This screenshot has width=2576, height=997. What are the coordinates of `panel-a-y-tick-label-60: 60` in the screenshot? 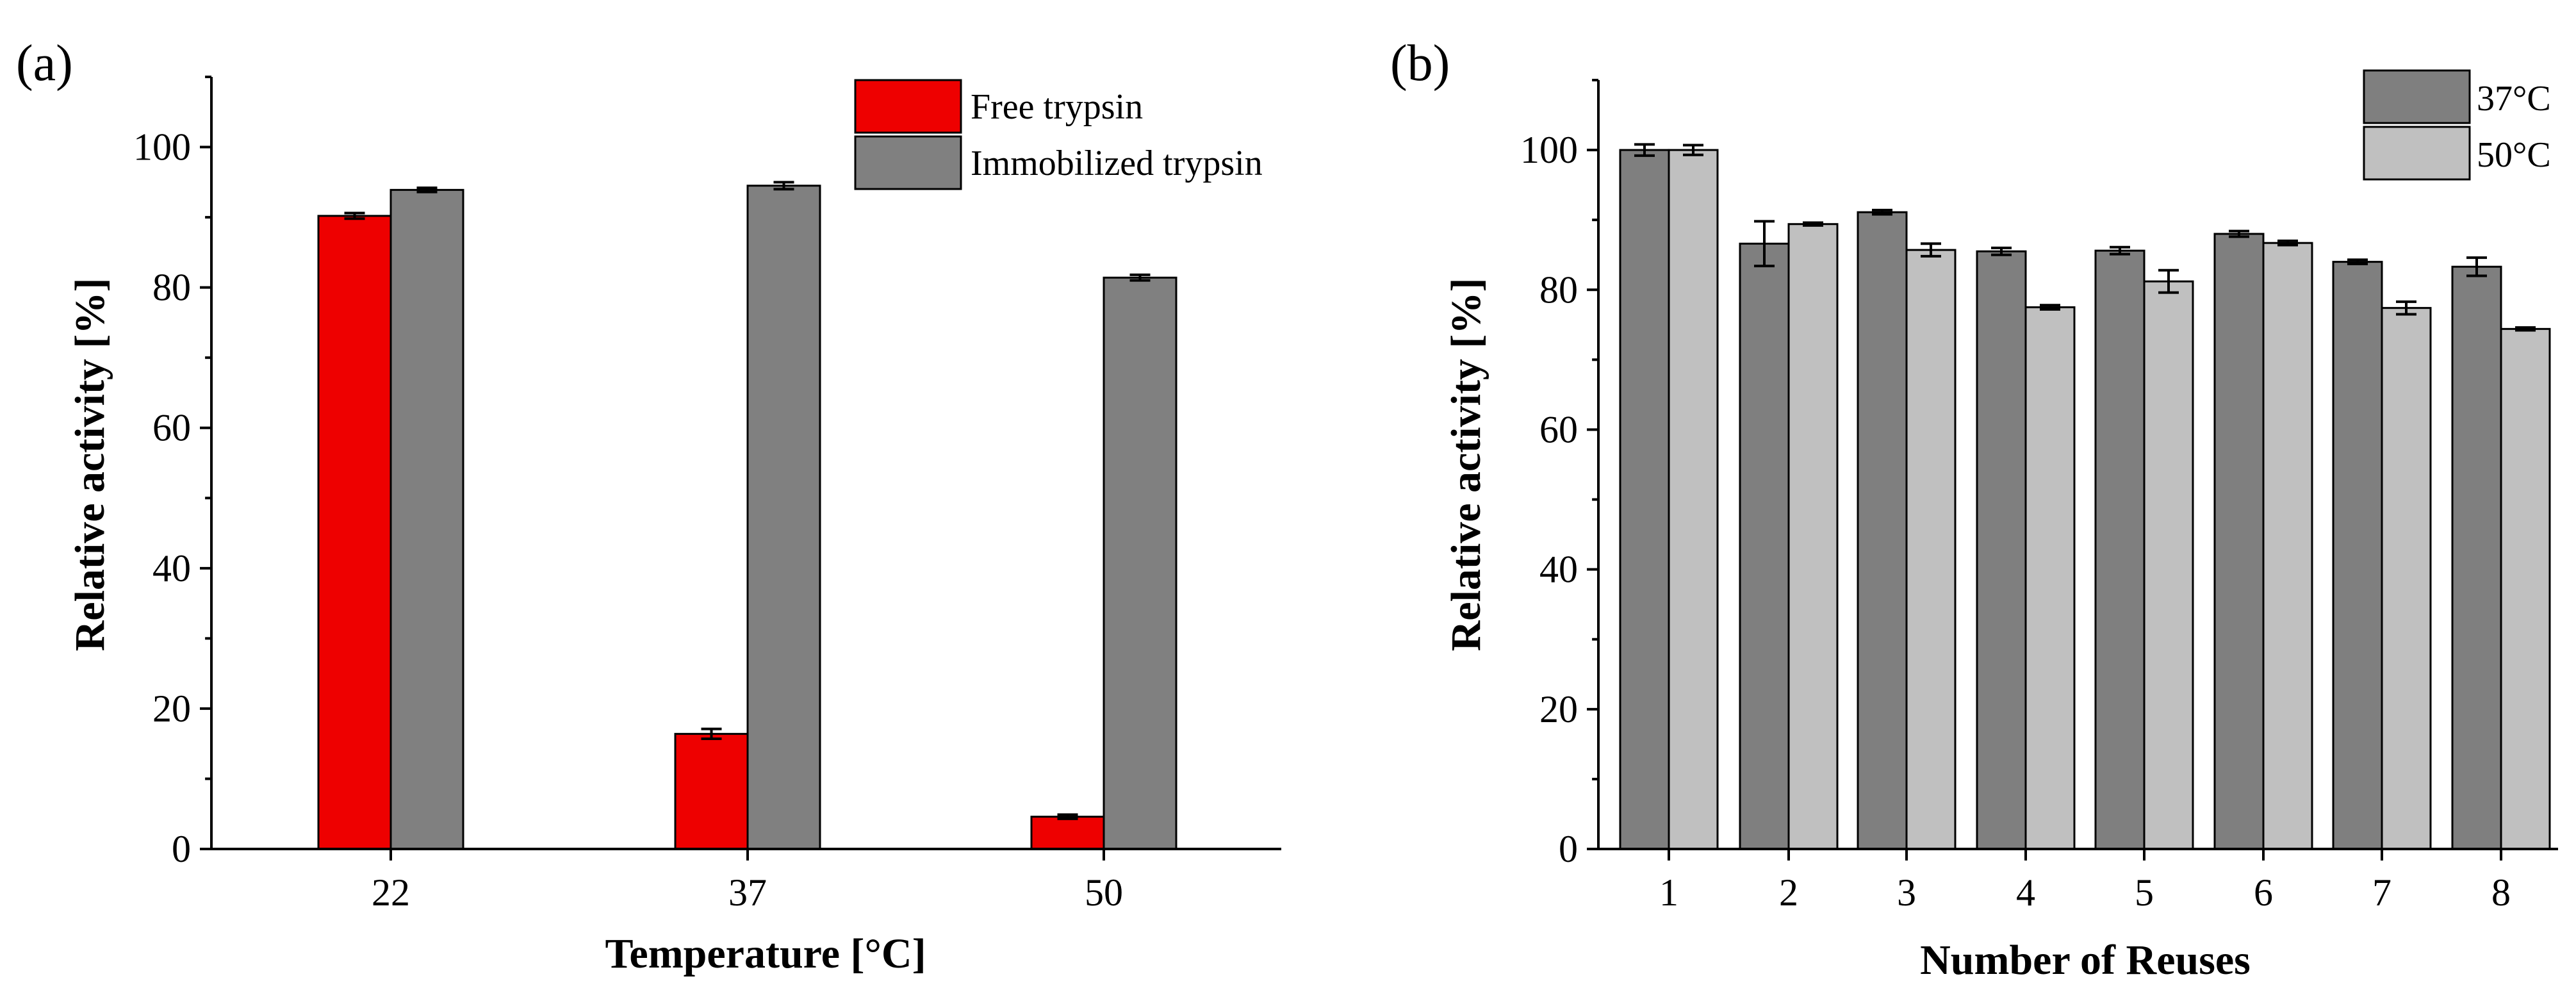 It's located at (172, 428).